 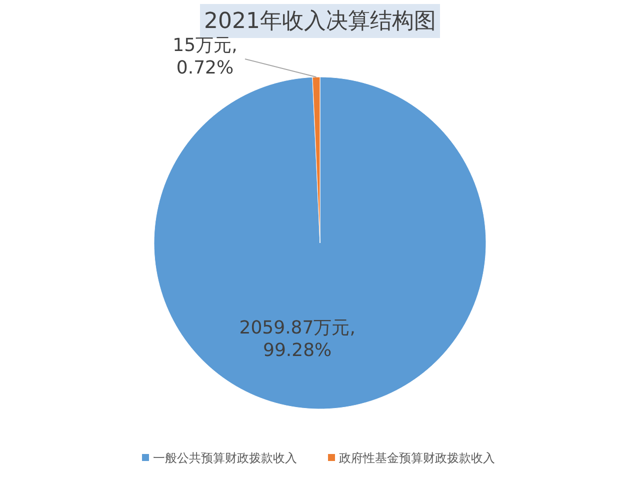 What do you see at coordinates (297, 339) in the screenshot?
I see `data-label: 2059.87万元, 99.28%` at bounding box center [297, 339].